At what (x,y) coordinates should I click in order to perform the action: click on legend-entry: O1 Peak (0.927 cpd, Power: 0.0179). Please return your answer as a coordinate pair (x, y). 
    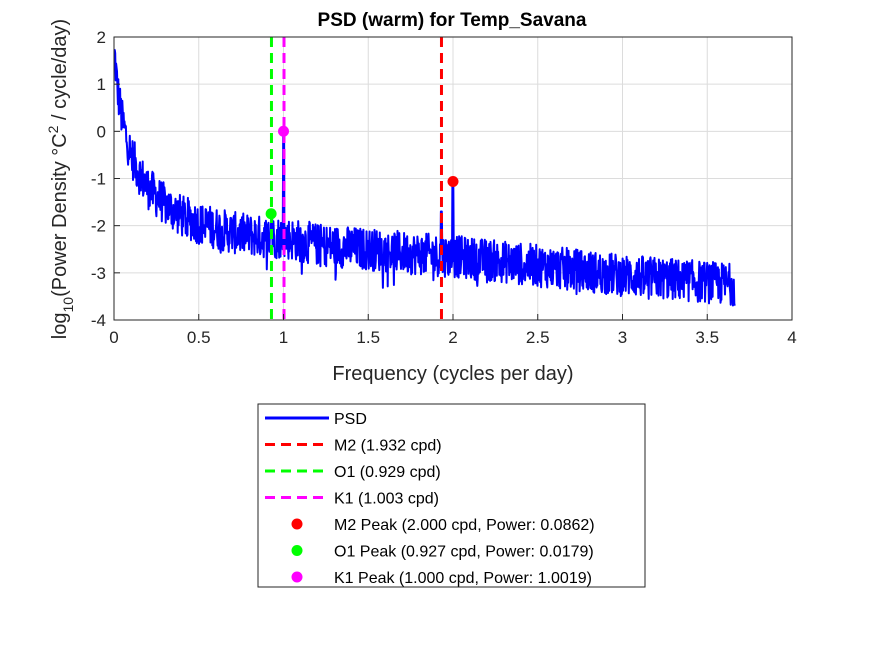
    Looking at the image, I should click on (442, 552).